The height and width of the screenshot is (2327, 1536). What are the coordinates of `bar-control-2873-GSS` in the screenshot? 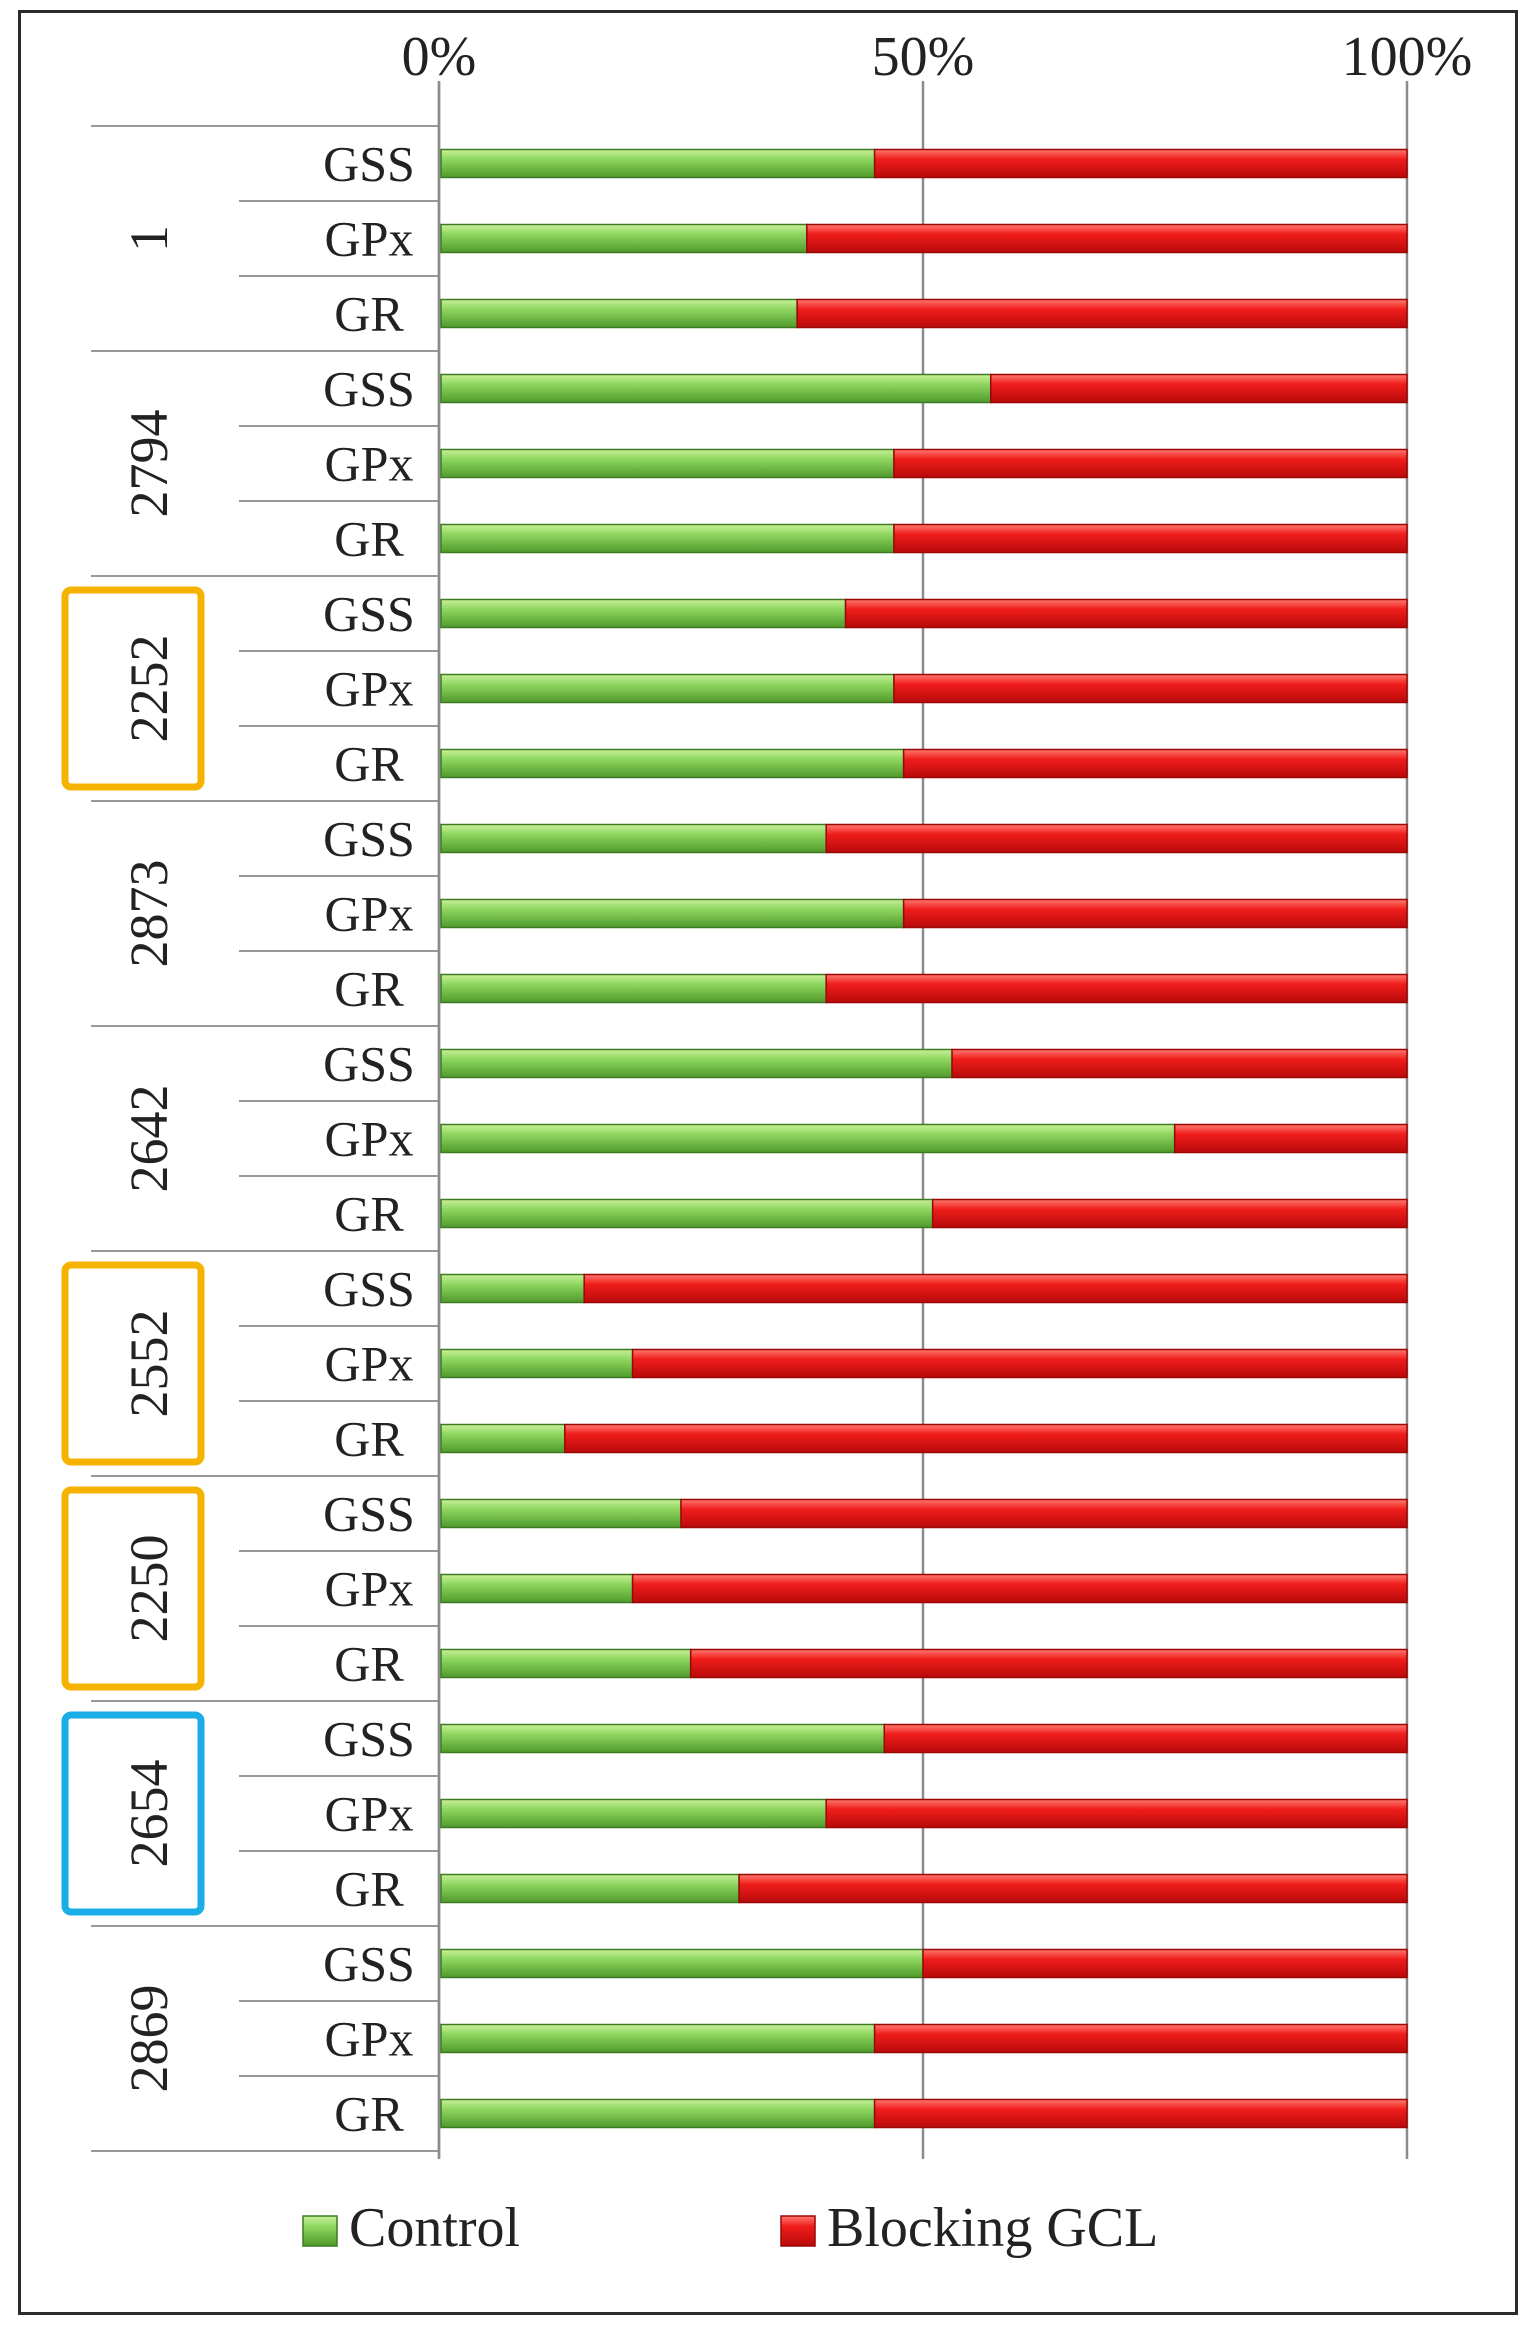 It's located at (633, 838).